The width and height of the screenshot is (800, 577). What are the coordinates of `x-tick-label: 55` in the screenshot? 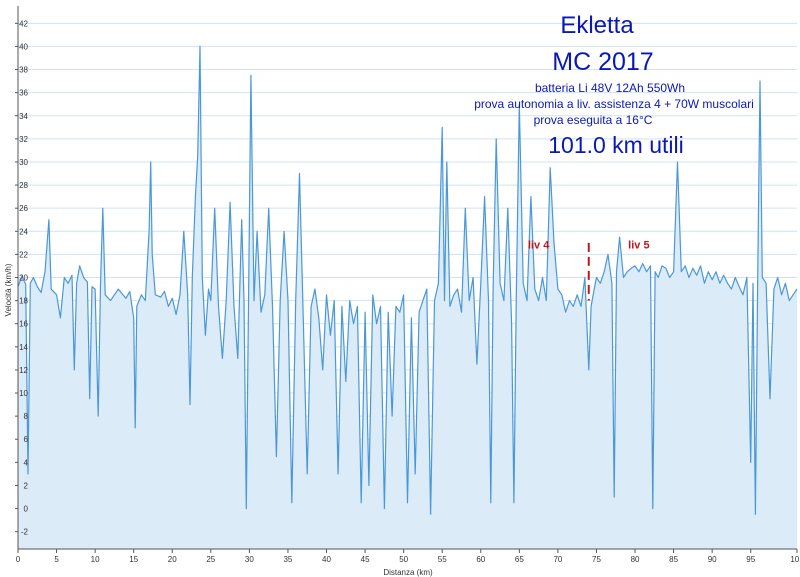 It's located at (442, 559).